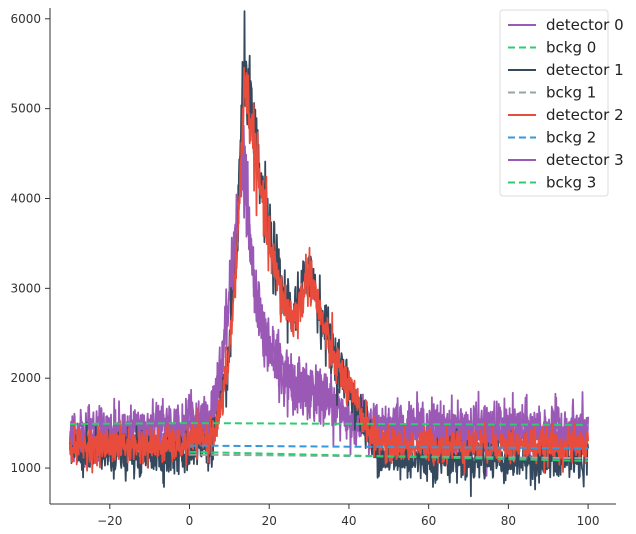  What do you see at coordinates (571, 48) in the screenshot?
I see `legend-label: bckg 0` at bounding box center [571, 48].